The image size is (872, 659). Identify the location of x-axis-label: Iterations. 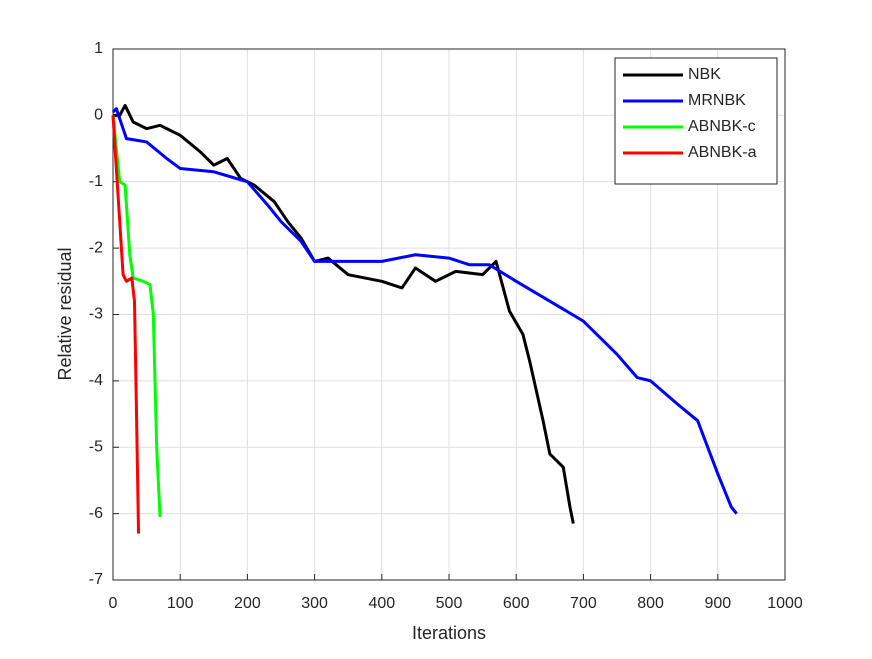
(449, 633).